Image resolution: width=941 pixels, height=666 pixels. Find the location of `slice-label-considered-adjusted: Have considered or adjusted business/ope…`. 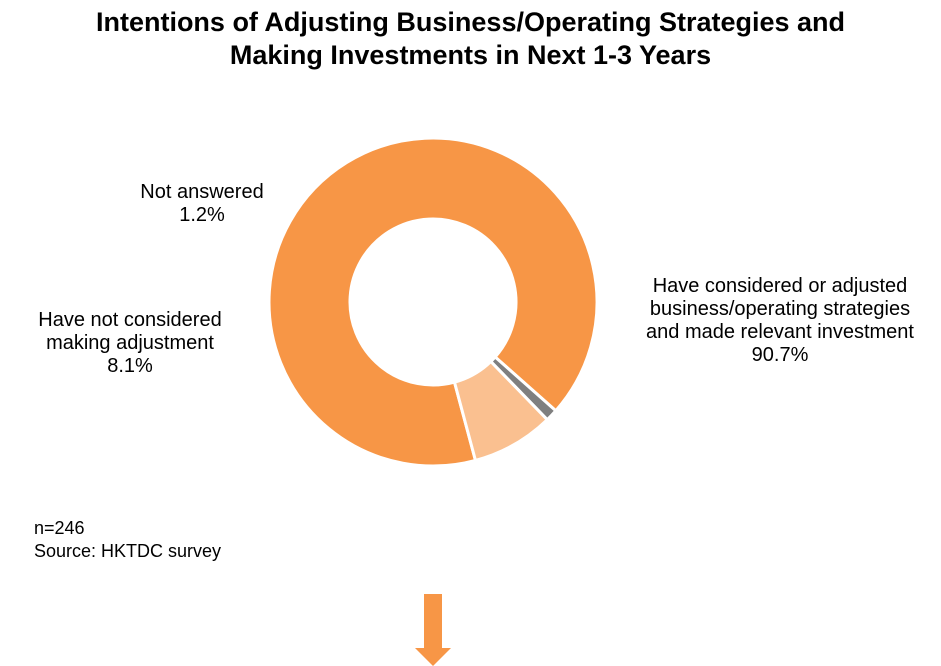

slice-label-considered-adjusted: Have considered or adjusted business/ope… is located at coordinates (780, 321).